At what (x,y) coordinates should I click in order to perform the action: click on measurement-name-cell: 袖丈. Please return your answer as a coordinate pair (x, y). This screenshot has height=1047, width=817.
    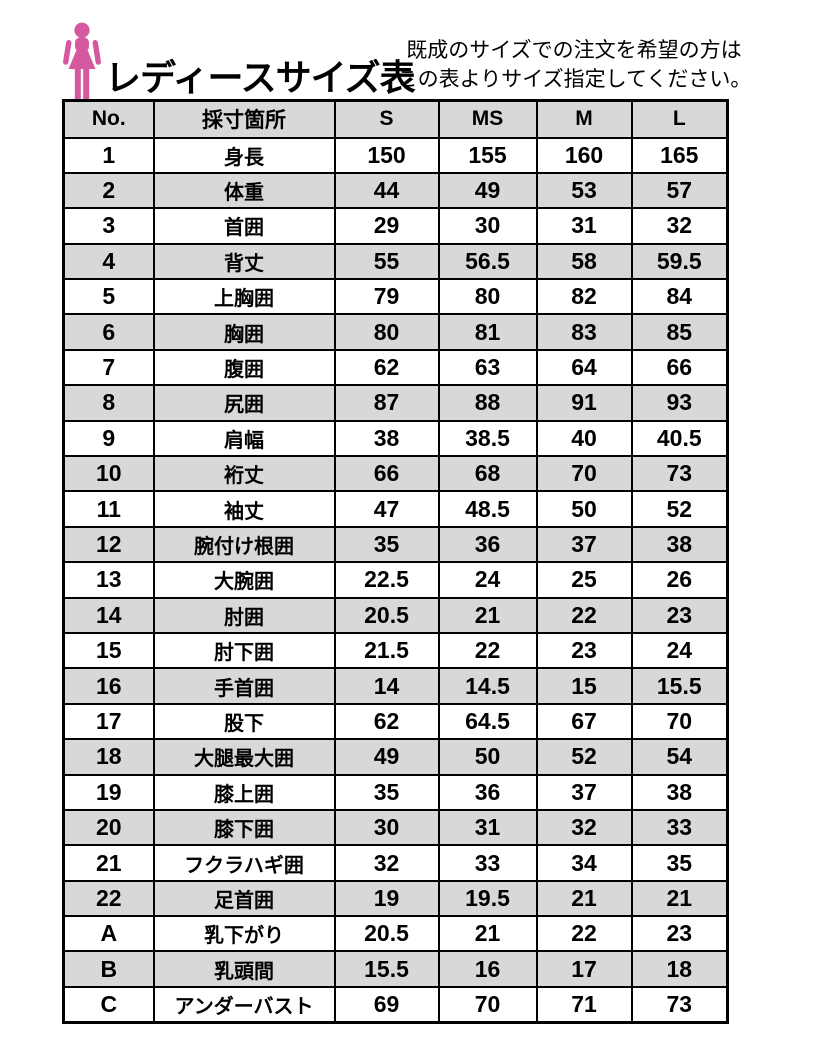
    Looking at the image, I should click on (244, 509).